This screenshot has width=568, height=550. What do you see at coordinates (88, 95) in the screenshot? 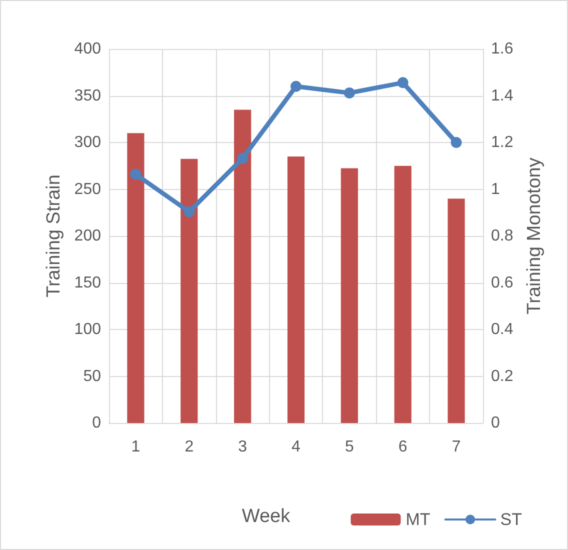
I see `y-tick-label: 350` at bounding box center [88, 95].